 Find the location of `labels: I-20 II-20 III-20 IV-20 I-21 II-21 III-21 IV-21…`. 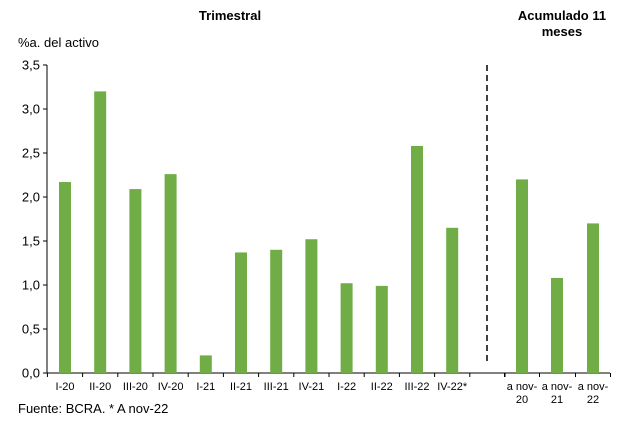

labels: I-20 II-20 III-20 IV-20 I-21 II-21 III-21 IV-21… is located at coordinates (332, 393).